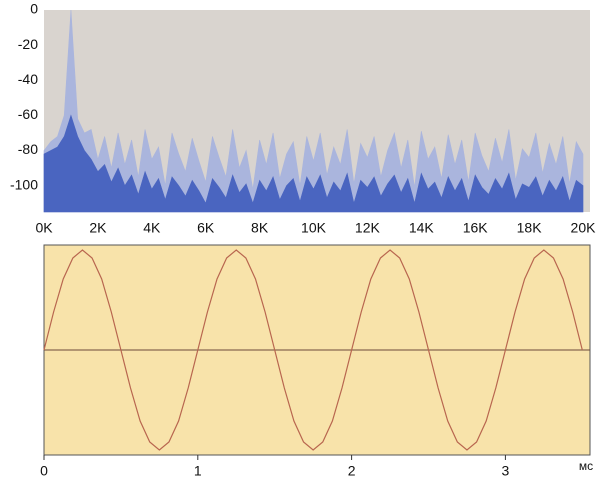 This screenshot has height=478, width=600. Describe the element at coordinates (28, 44) in the screenshot. I see `y-tick-label: -20` at that location.